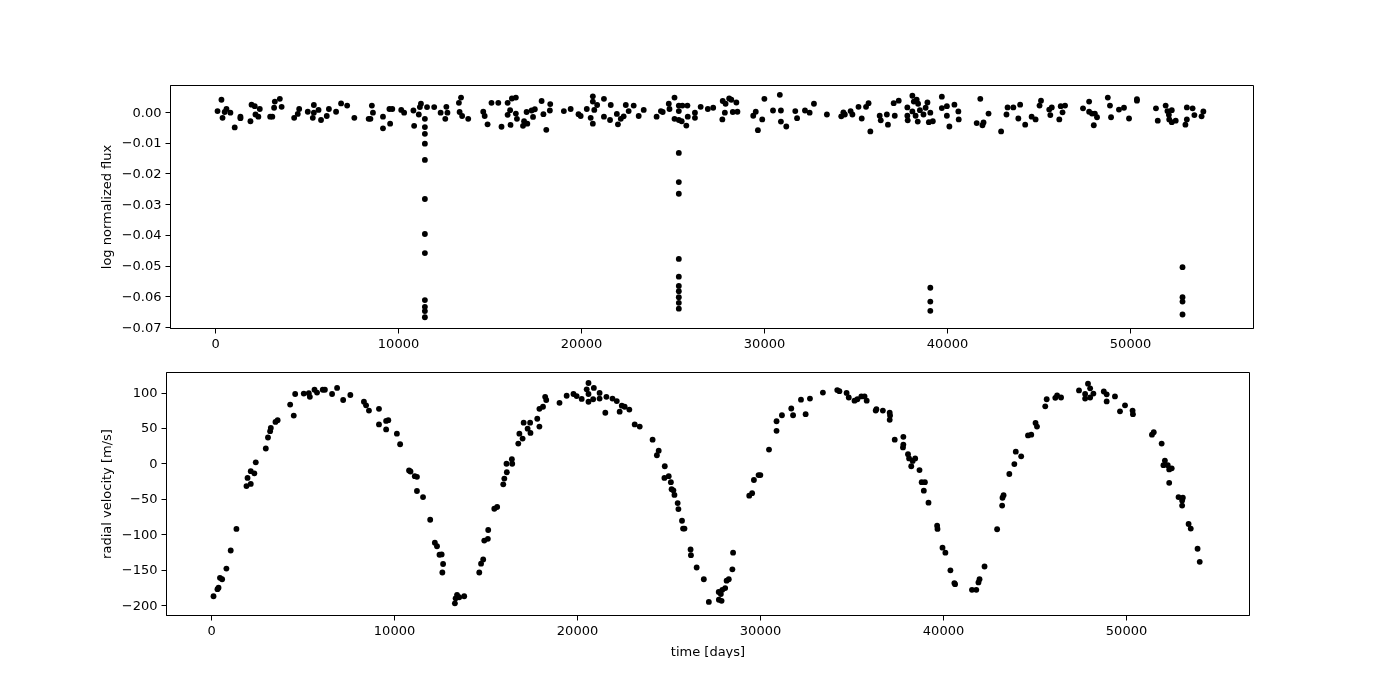  Describe the element at coordinates (153, 463) in the screenshot. I see `y-tick-label: 0` at that location.